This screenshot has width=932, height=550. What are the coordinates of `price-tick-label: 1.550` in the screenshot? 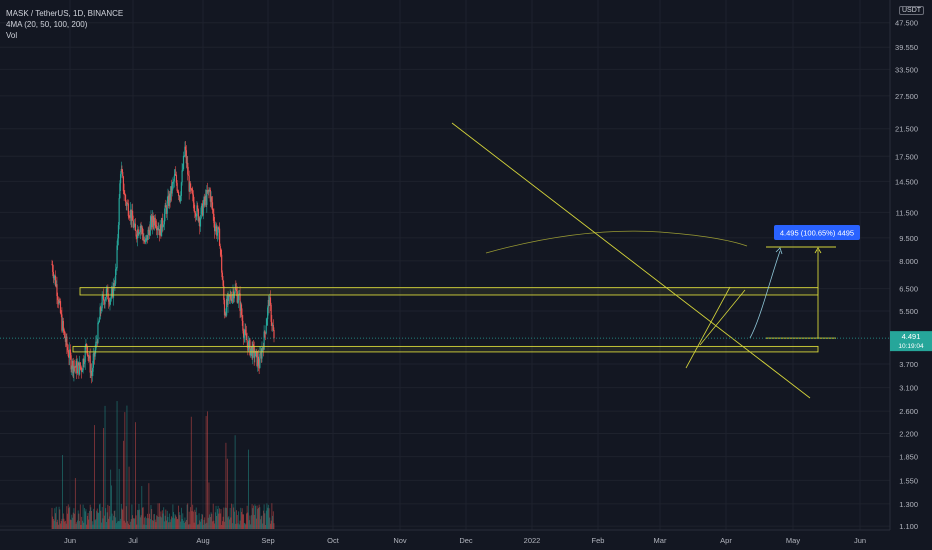 It's located at (908, 480).